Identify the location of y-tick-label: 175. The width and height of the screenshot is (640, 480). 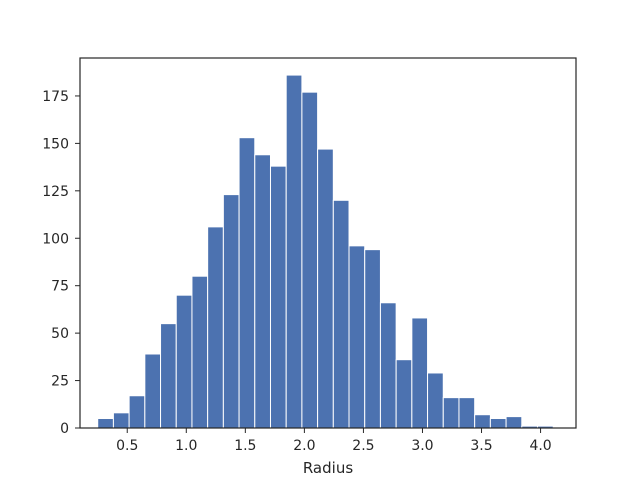
(55, 97).